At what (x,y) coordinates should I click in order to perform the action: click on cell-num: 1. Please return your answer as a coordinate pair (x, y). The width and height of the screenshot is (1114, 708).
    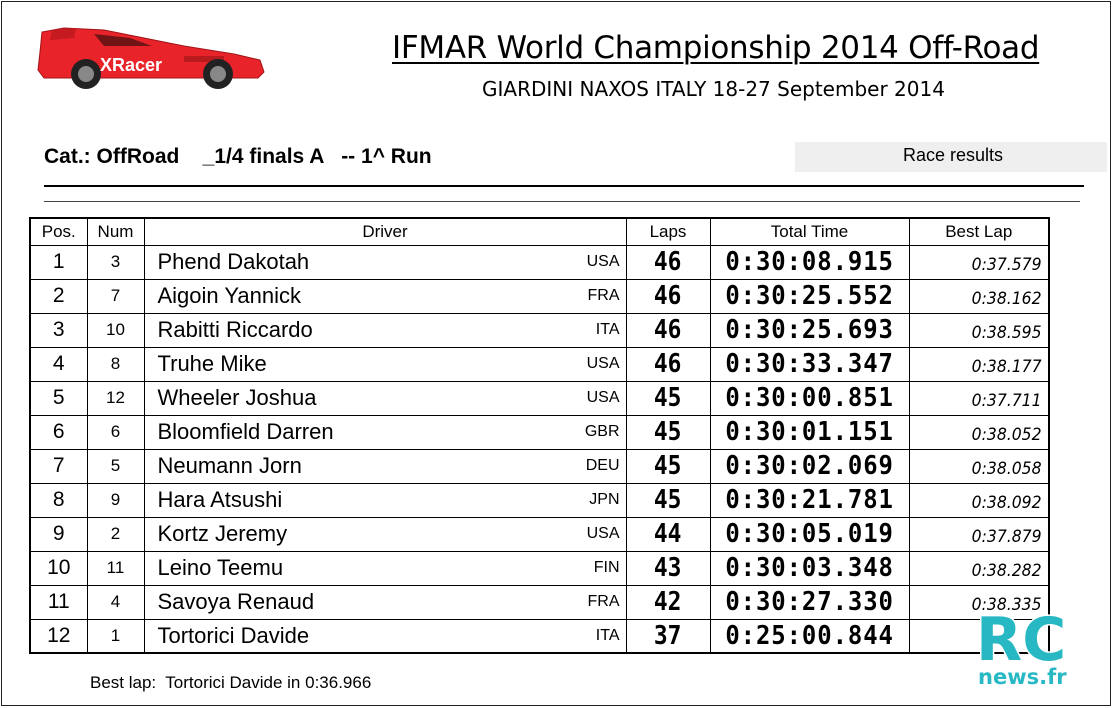
    Looking at the image, I should click on (115, 636).